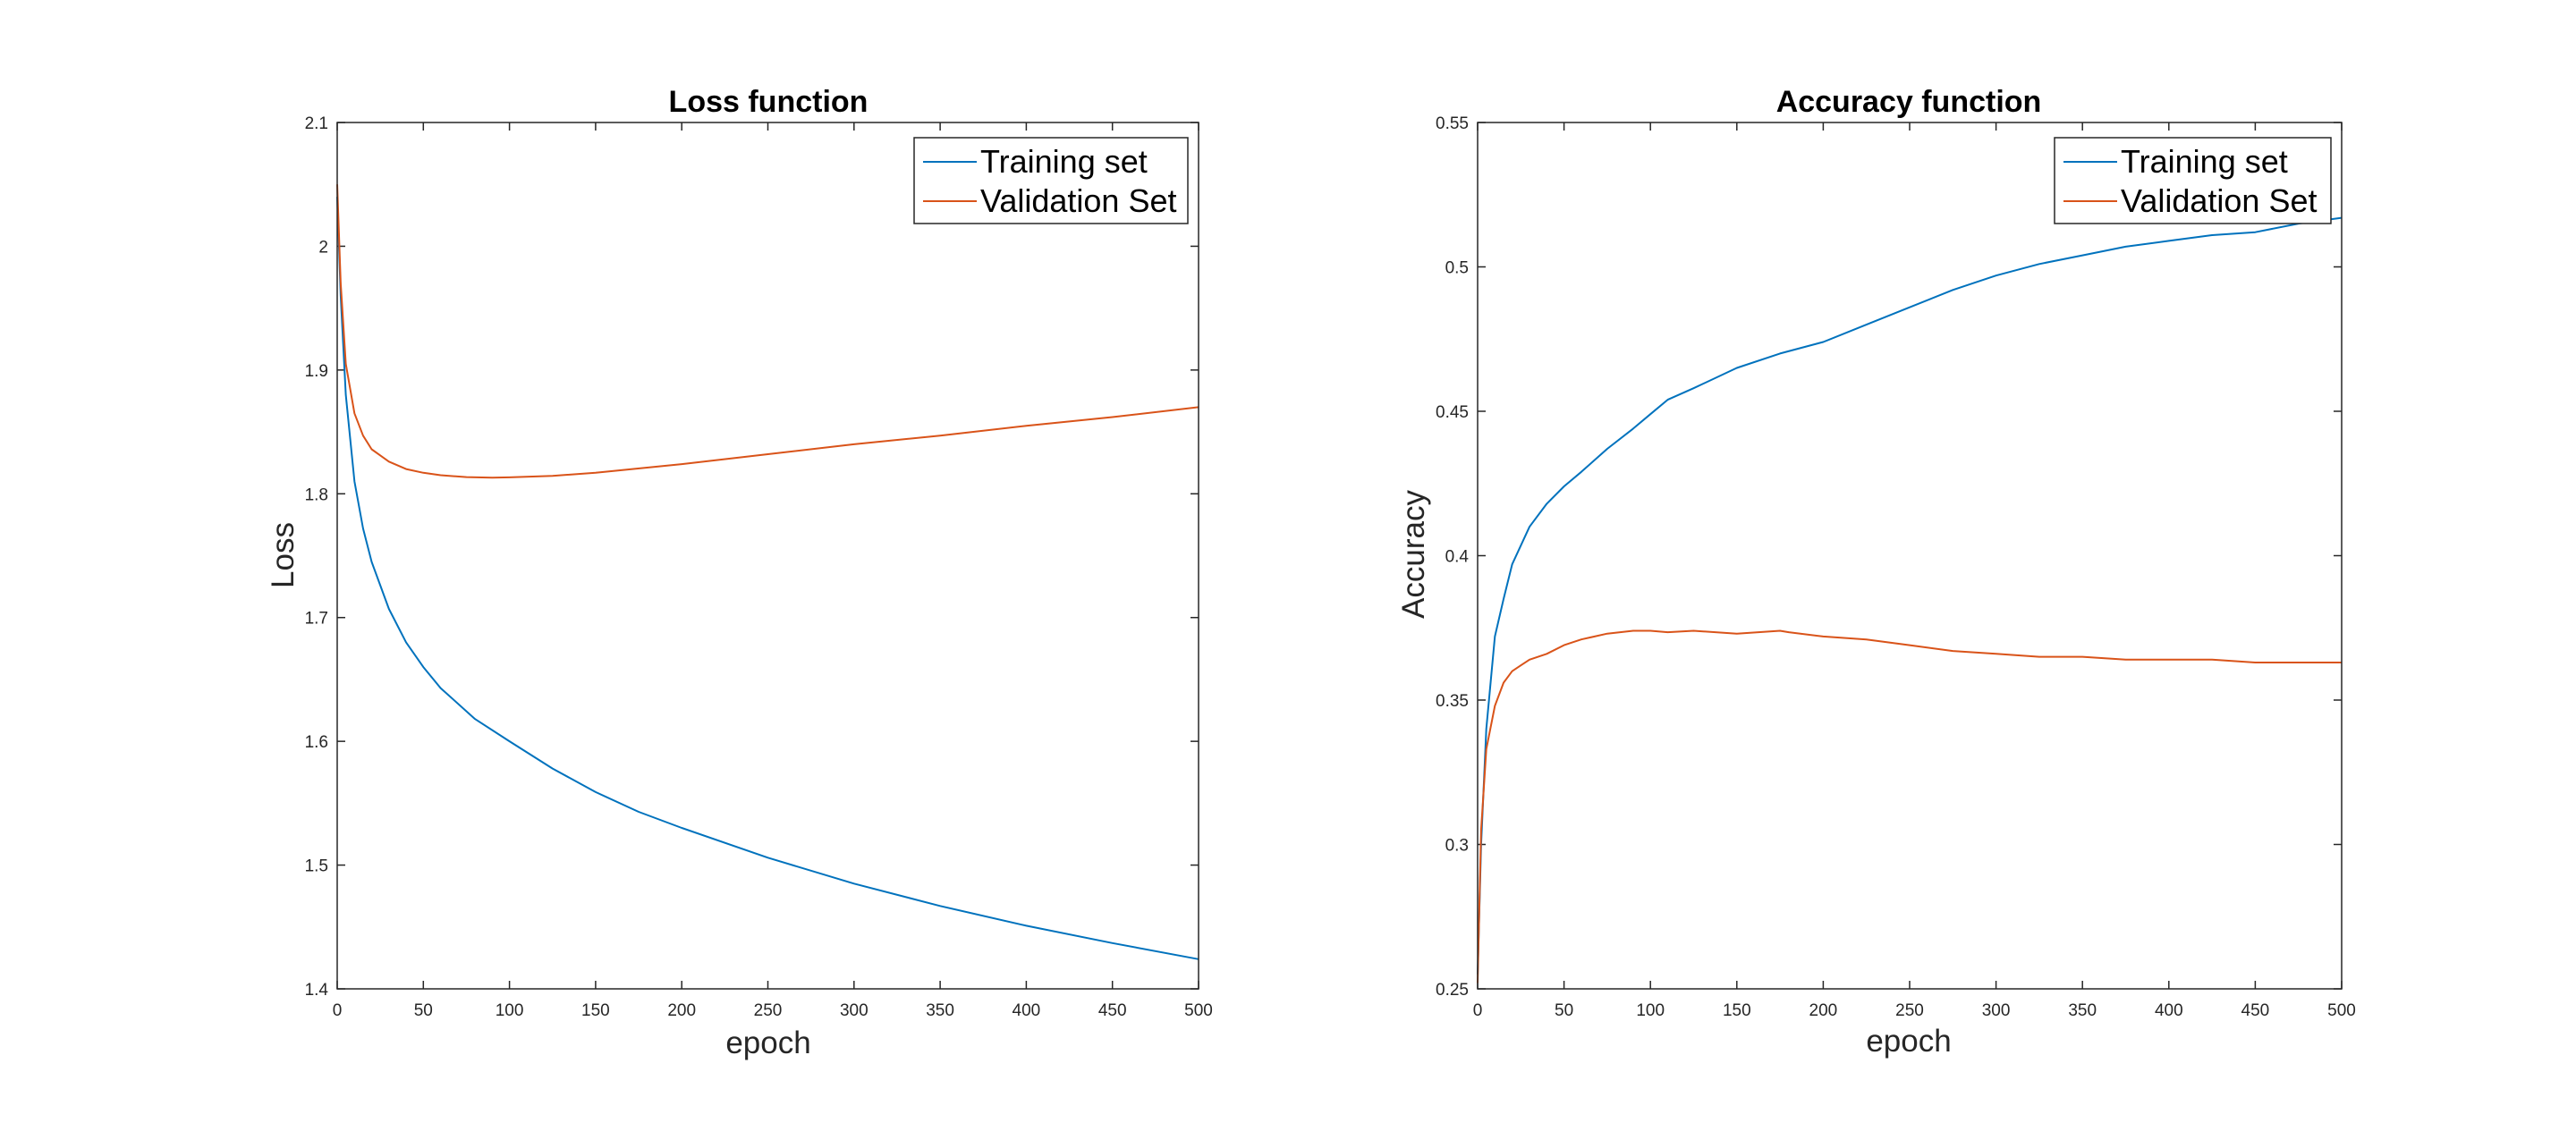 The image size is (2576, 1148). Describe the element at coordinates (1413, 554) in the screenshot. I see `accuracy-chart-ylabel: Accuracy` at that location.